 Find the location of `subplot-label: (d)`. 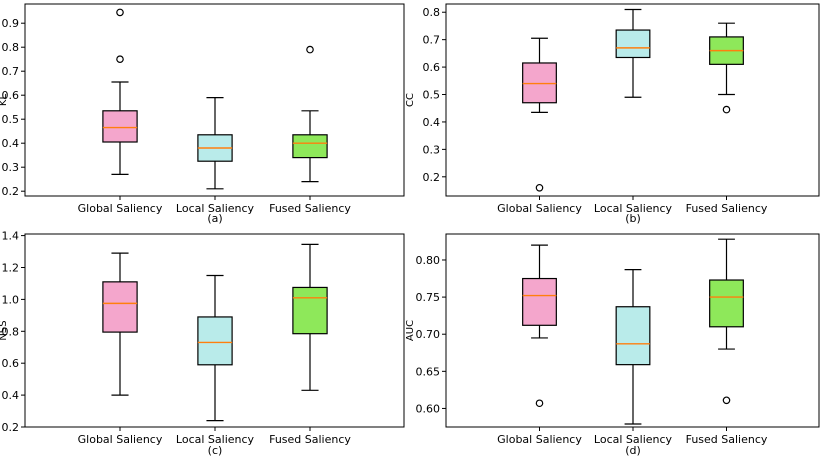

subplot-label: (d) is located at coordinates (633, 450).